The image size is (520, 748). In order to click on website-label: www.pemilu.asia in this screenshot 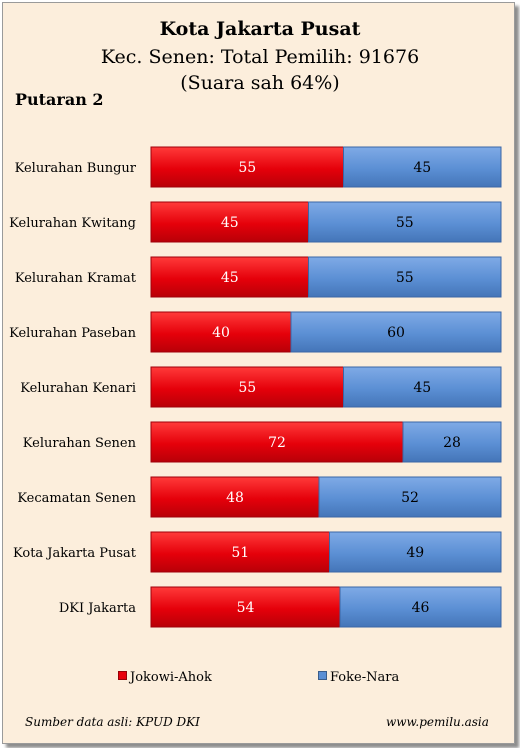, I will do `click(437, 722)`.